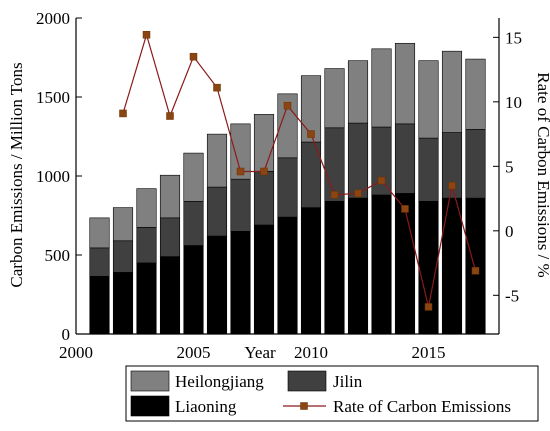 This screenshot has width=550, height=431. I want to click on bar-heilongjiang-2006, so click(217, 160).